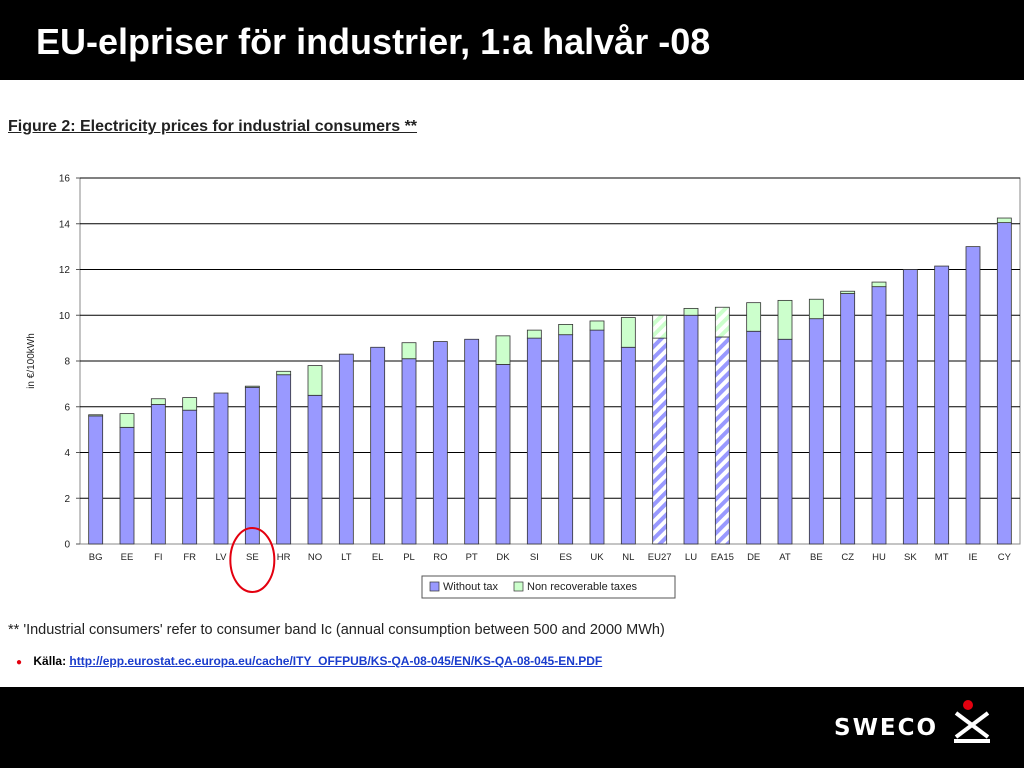 The height and width of the screenshot is (768, 1024). I want to click on y-tick-label: 6, so click(67, 407).